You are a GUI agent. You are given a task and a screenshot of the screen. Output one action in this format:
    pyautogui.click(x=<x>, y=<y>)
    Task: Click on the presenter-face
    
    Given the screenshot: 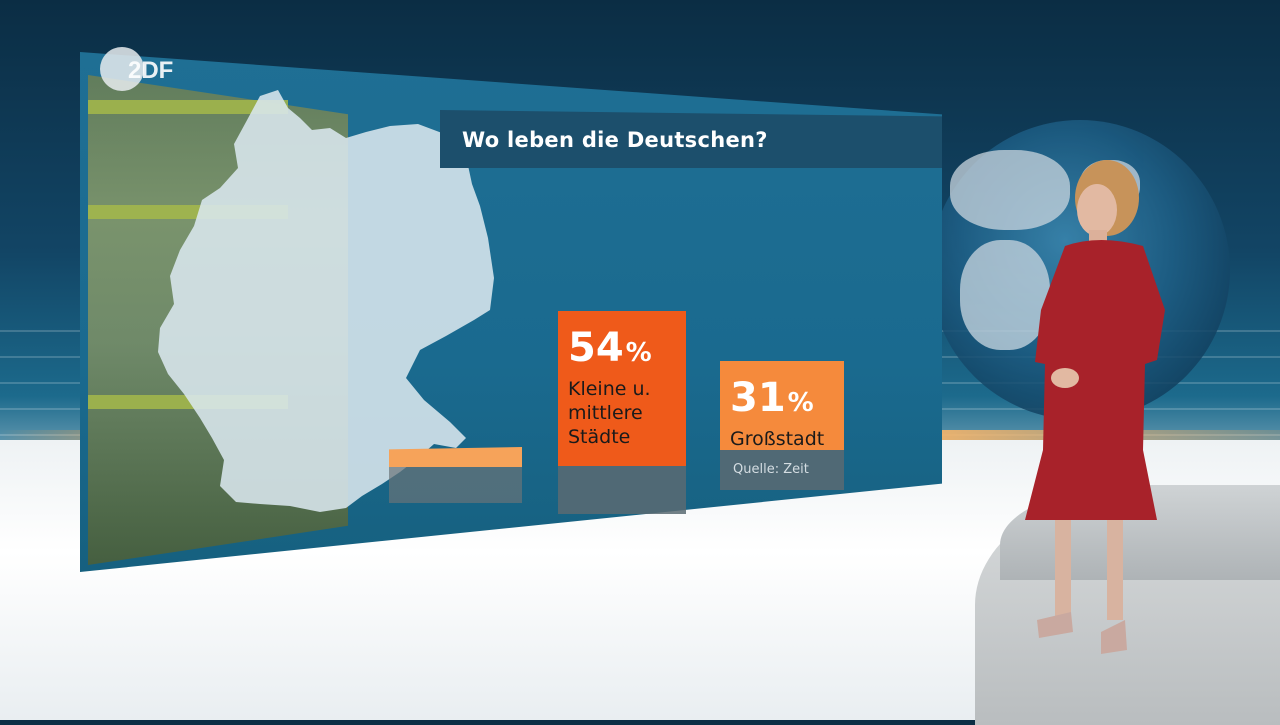 What is the action you would take?
    pyautogui.click(x=1097, y=210)
    